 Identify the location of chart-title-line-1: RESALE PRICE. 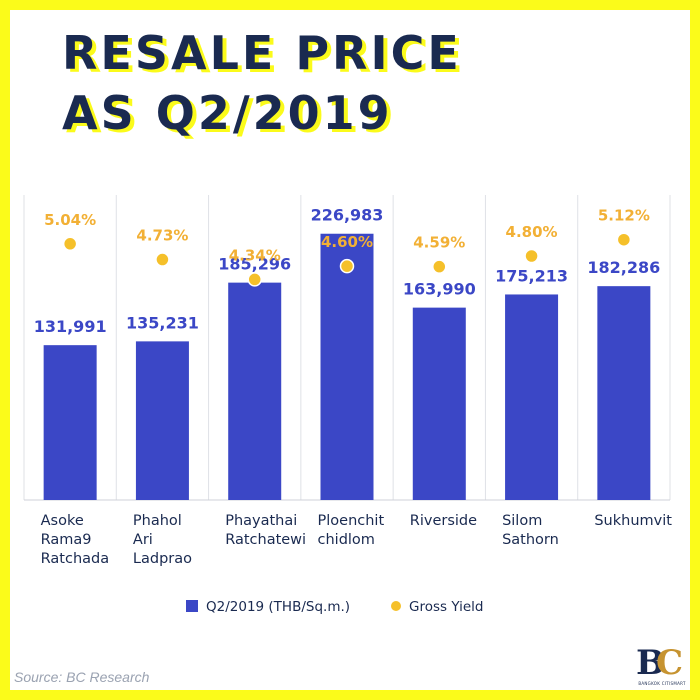
(262, 53).